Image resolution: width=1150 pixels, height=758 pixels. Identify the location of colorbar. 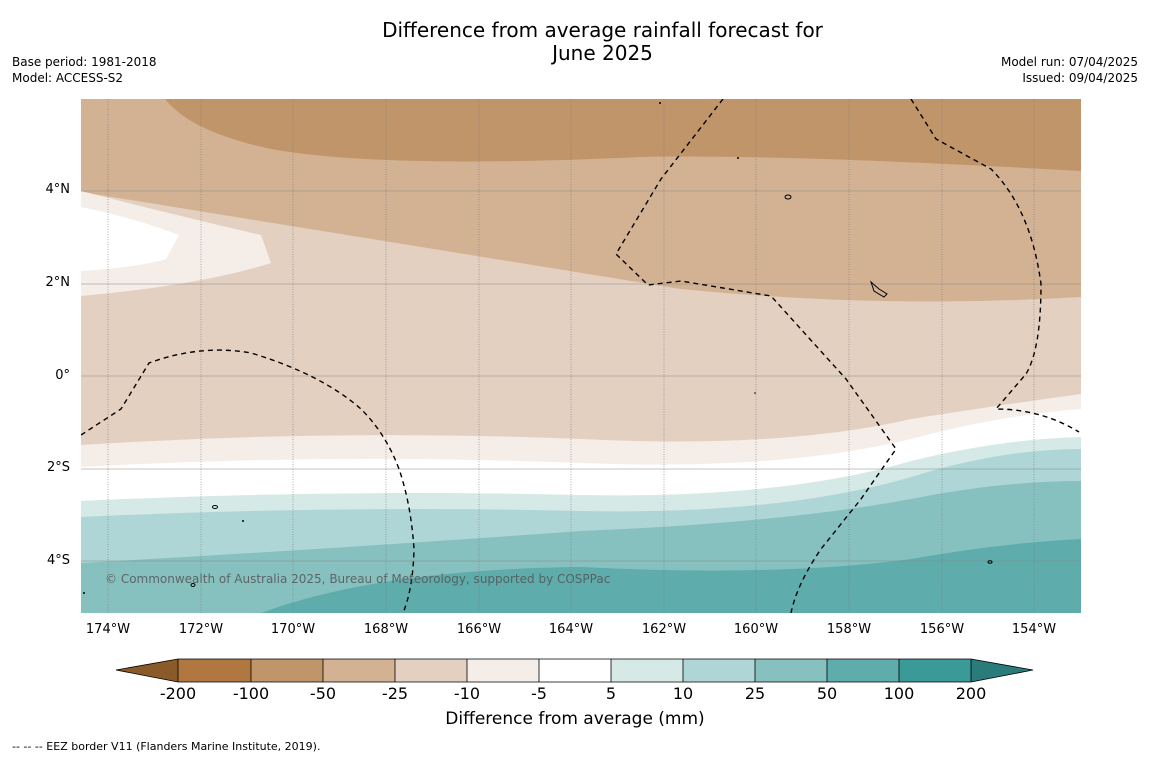
(574, 670).